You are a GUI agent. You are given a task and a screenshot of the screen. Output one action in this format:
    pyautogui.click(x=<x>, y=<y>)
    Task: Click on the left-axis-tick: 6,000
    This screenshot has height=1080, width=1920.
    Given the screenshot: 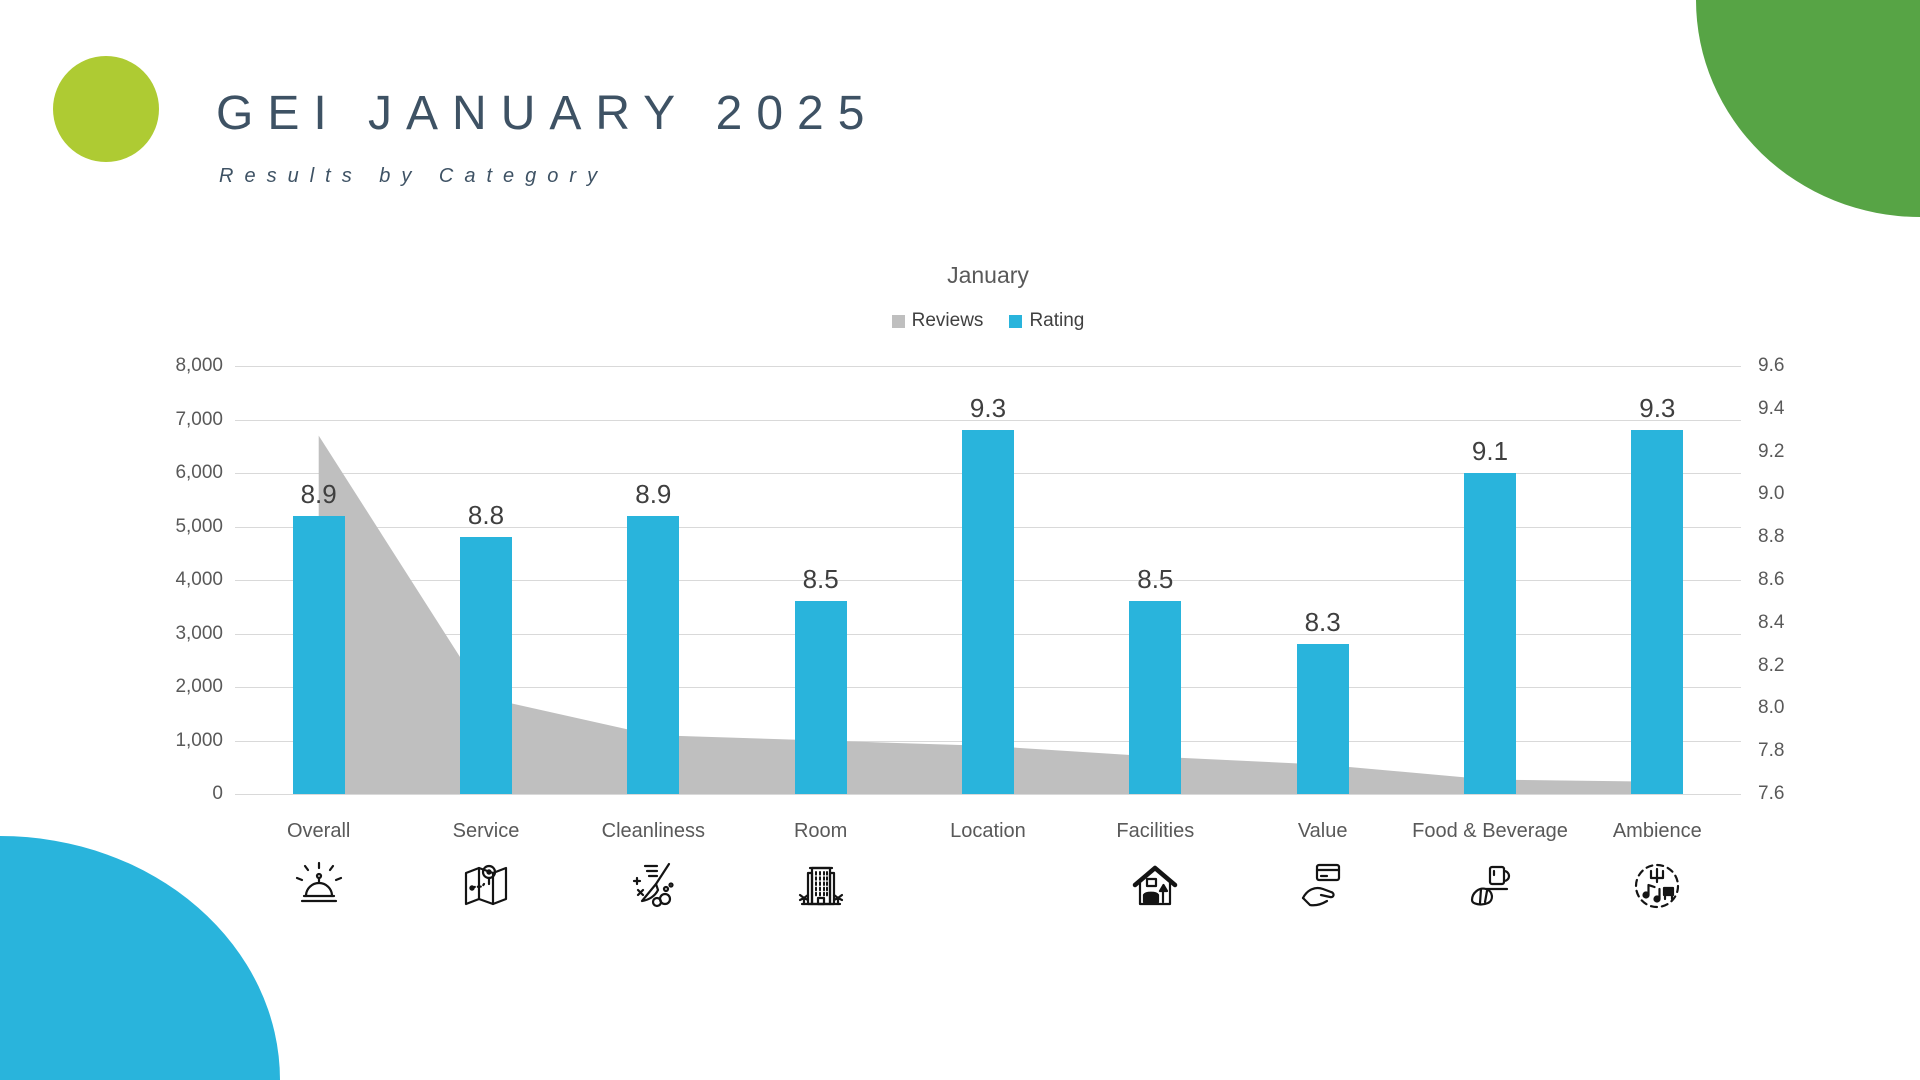 What is the action you would take?
    pyautogui.click(x=199, y=472)
    